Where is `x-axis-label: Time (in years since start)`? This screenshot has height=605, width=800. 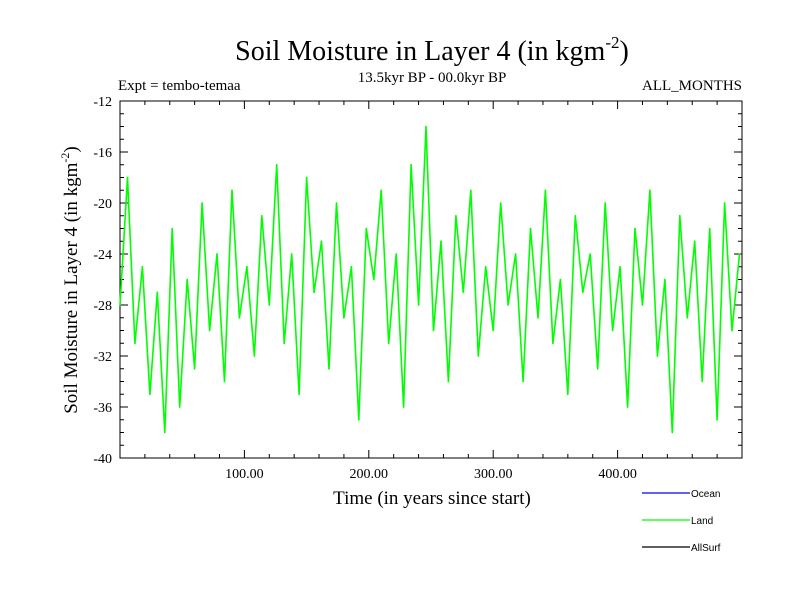
x-axis-label: Time (in years since start) is located at coordinates (432, 498).